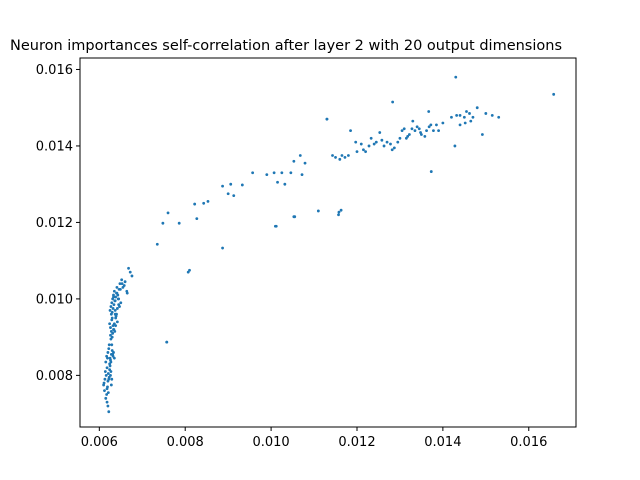 This screenshot has height=480, width=640. I want to click on y-tick-label: 0.008, so click(54, 376).